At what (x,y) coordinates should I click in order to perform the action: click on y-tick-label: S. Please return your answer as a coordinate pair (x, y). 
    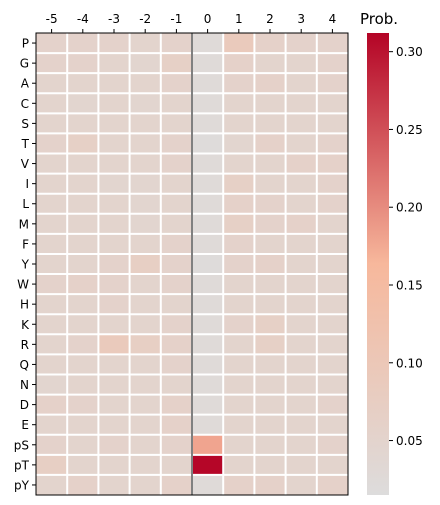
    Looking at the image, I should click on (25, 124).